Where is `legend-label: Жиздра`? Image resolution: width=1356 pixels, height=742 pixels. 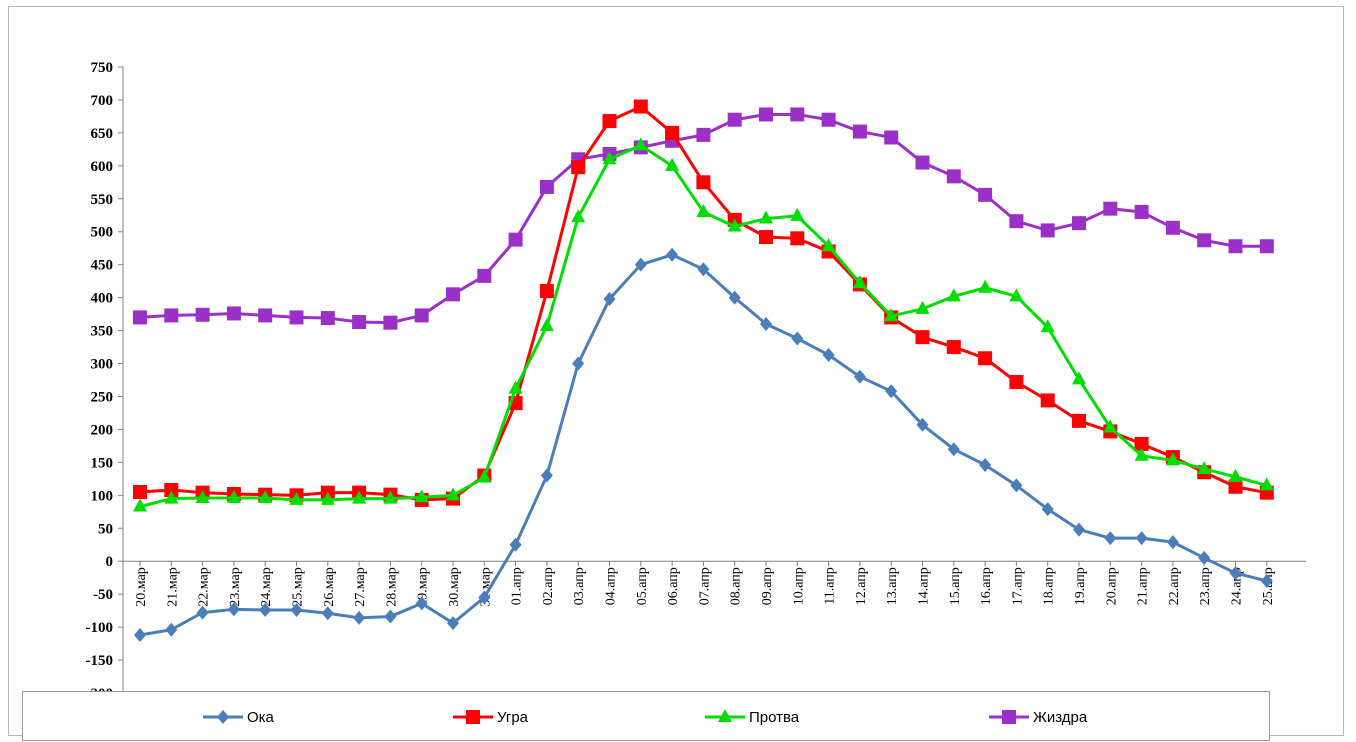
legend-label: Жиздра is located at coordinates (1060, 717).